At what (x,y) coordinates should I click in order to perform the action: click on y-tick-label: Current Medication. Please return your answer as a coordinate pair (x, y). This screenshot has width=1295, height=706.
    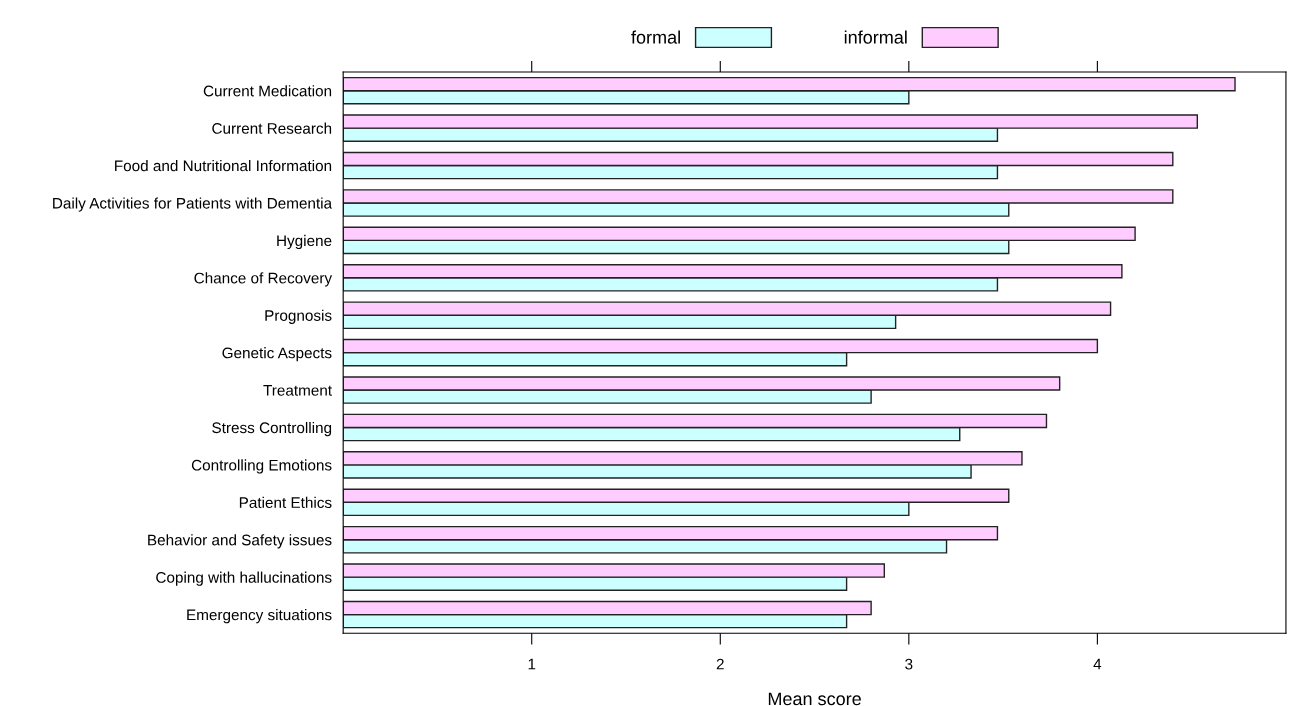
    Looking at the image, I should click on (267, 91).